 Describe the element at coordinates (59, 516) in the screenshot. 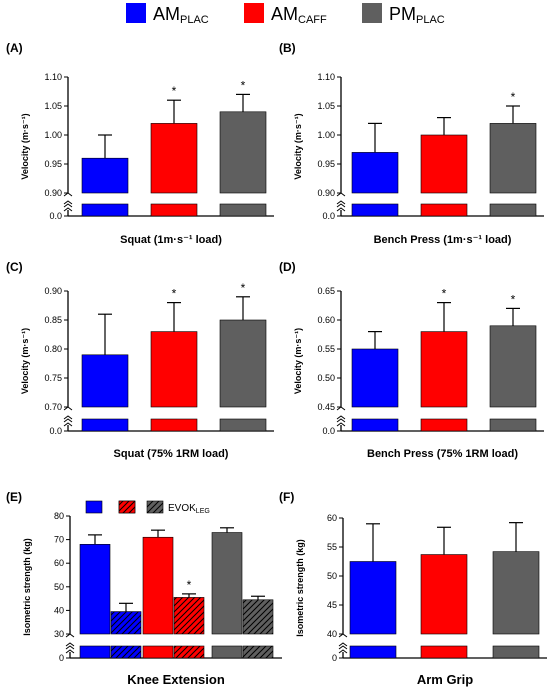

I see `y-tick-label: 80` at that location.